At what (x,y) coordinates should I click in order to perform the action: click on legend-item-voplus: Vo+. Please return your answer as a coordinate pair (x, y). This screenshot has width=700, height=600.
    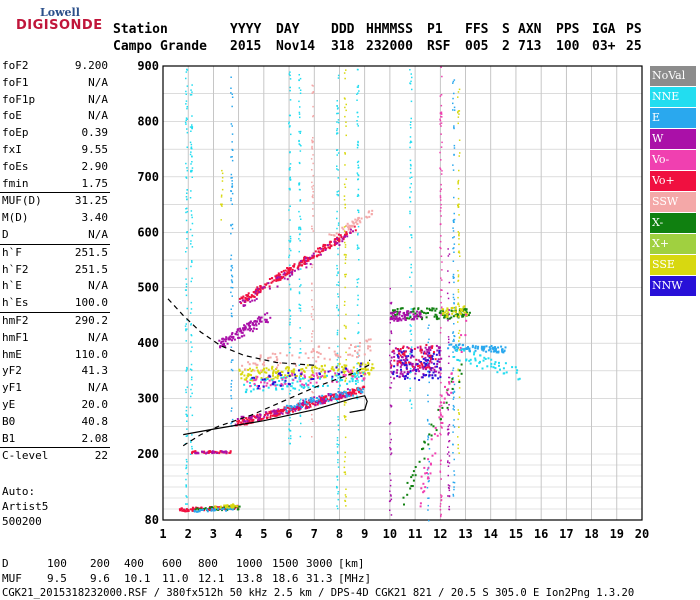
    Looking at the image, I should click on (673, 181).